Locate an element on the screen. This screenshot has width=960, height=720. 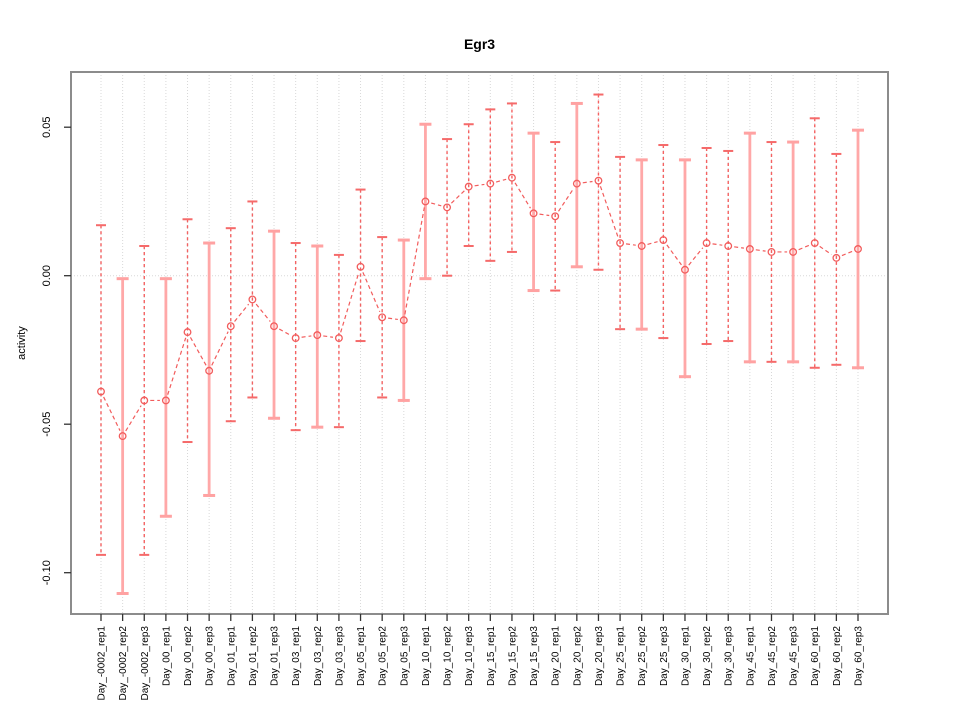
x-tick-label: Day_03_rep3 is located at coordinates (339, 656).